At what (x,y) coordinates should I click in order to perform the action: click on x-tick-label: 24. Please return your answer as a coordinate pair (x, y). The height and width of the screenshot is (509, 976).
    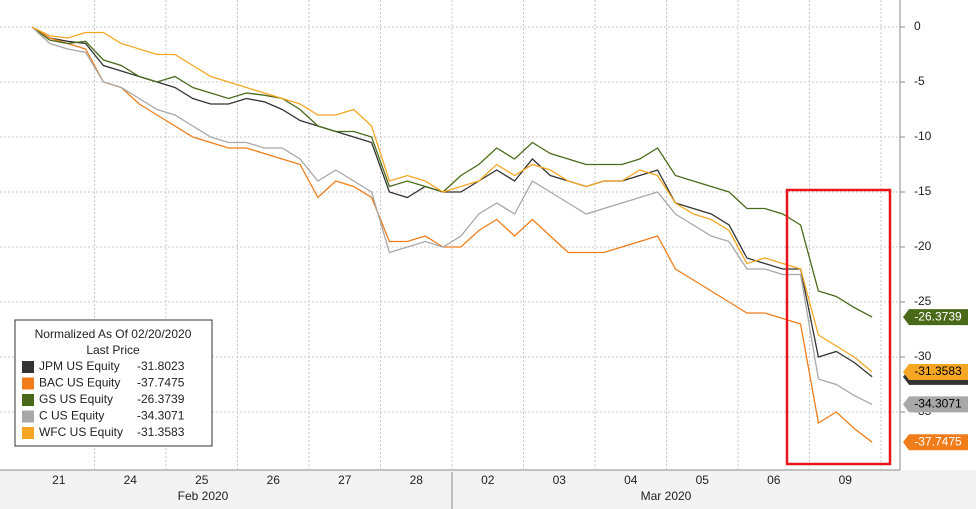
    Looking at the image, I should click on (131, 480).